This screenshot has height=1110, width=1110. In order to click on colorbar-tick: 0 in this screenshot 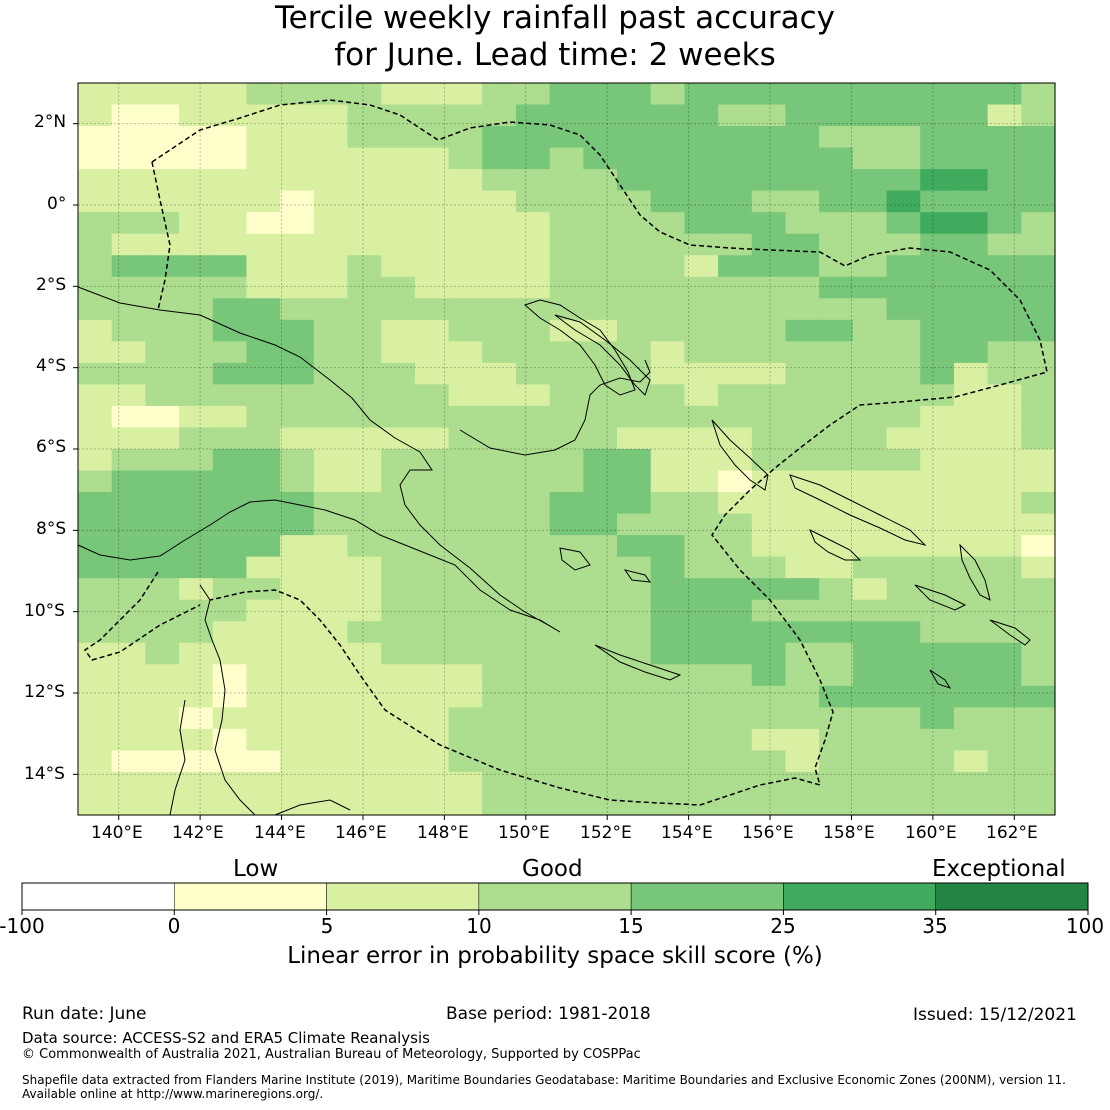, I will do `click(174, 926)`.